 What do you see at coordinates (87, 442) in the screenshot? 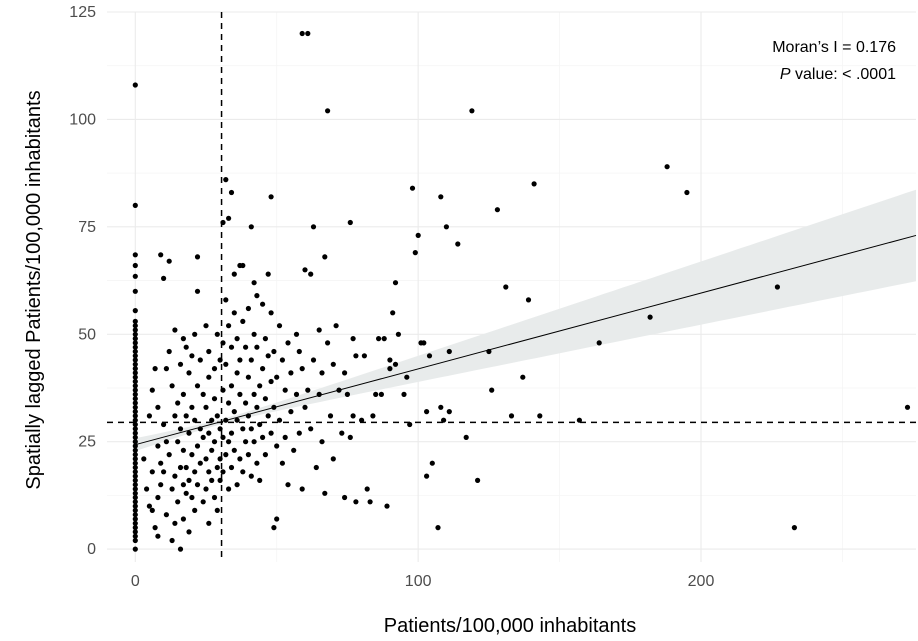
I see `y-tick-label: 25` at bounding box center [87, 442].